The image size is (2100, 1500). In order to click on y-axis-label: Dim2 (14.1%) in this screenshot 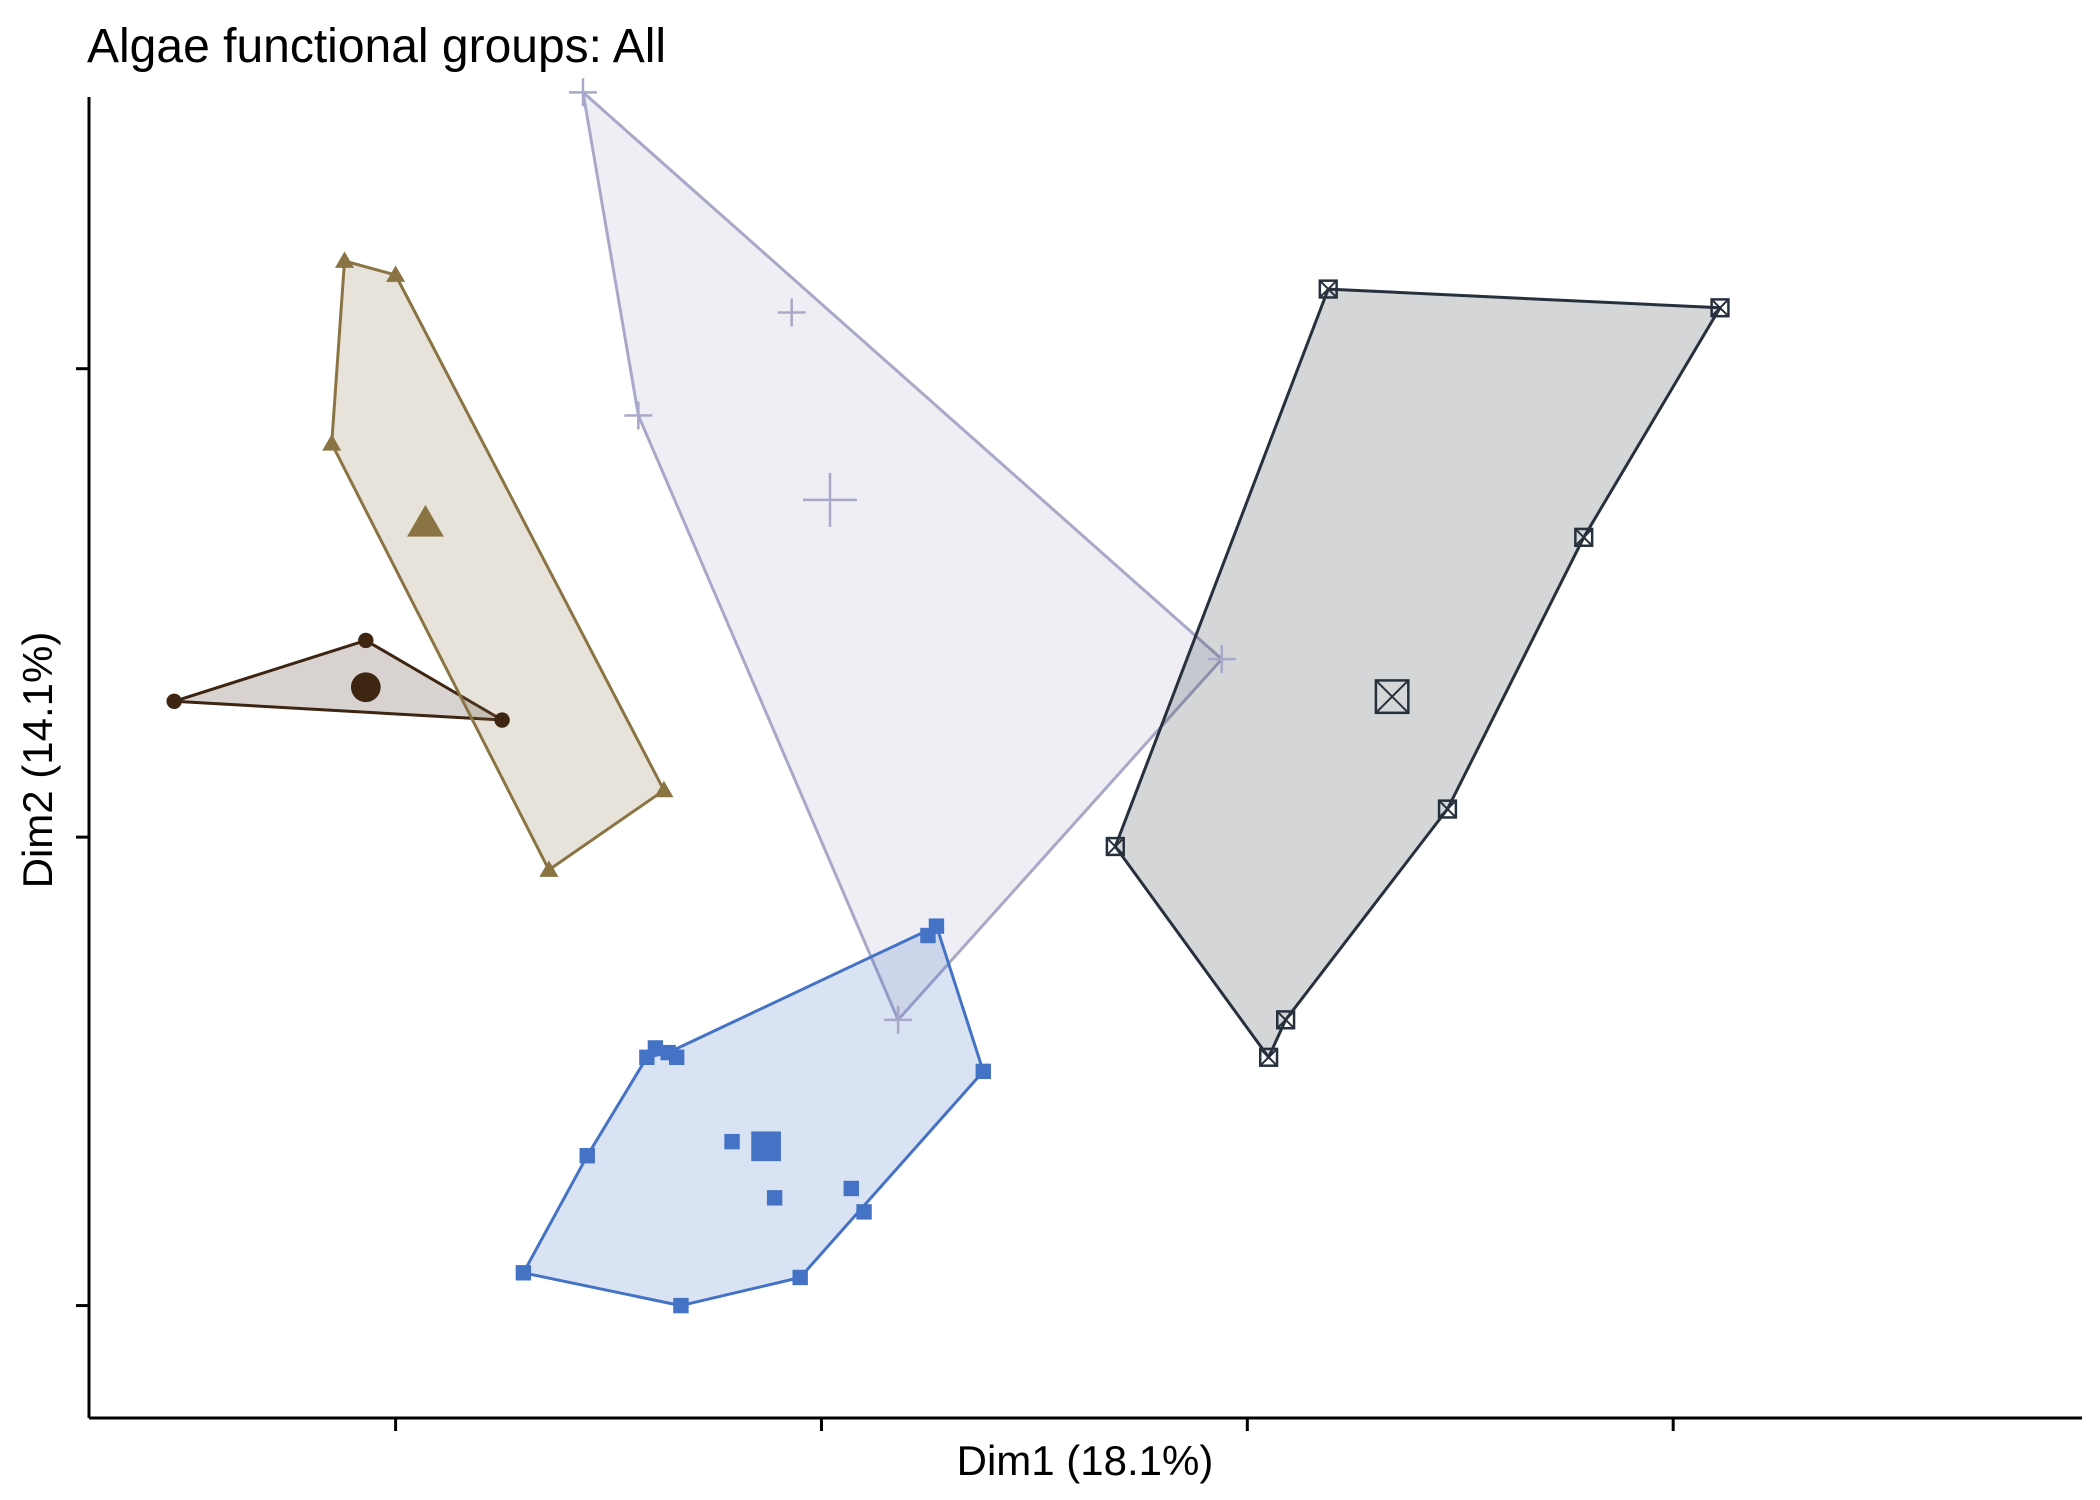, I will do `click(37, 760)`.